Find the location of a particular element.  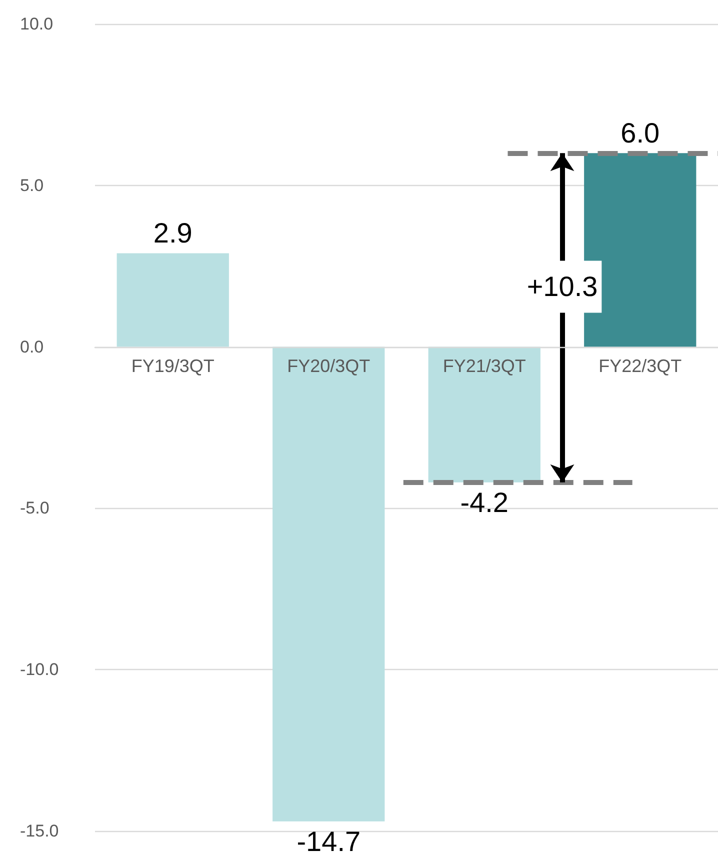

x-tick-label: FY21/3QT is located at coordinates (484, 366).